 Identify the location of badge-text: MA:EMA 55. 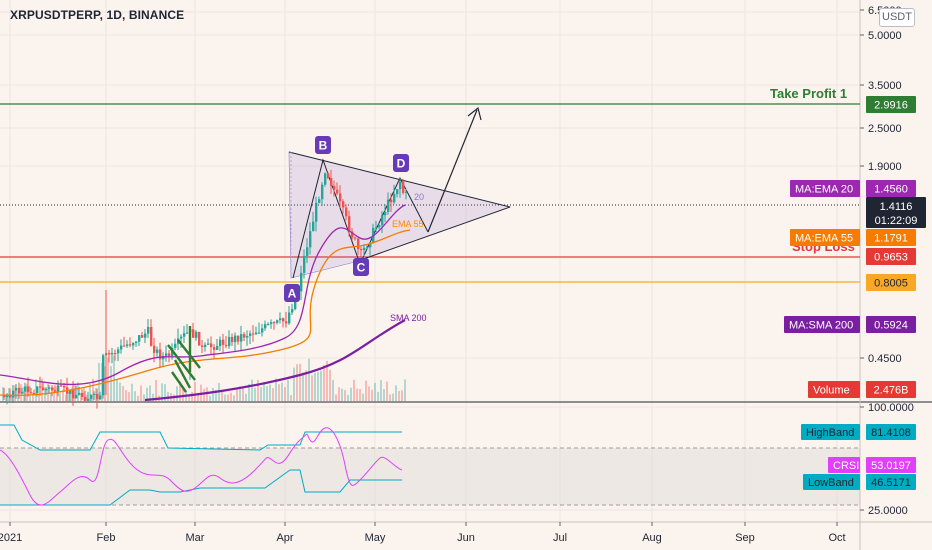
(824, 239).